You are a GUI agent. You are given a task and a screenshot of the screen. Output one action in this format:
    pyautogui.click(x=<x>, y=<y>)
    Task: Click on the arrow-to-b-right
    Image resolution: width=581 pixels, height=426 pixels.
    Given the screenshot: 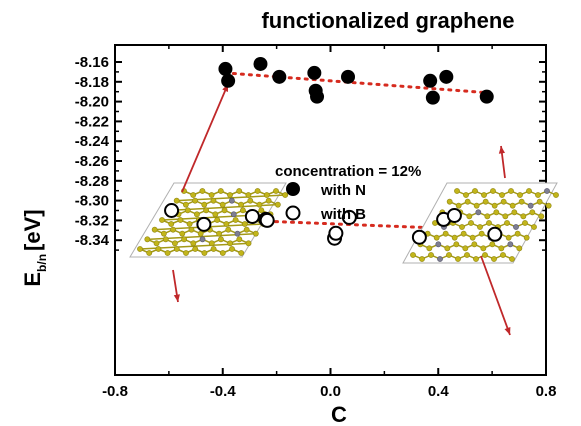 What is the action you would take?
    pyautogui.click(x=495, y=295)
    